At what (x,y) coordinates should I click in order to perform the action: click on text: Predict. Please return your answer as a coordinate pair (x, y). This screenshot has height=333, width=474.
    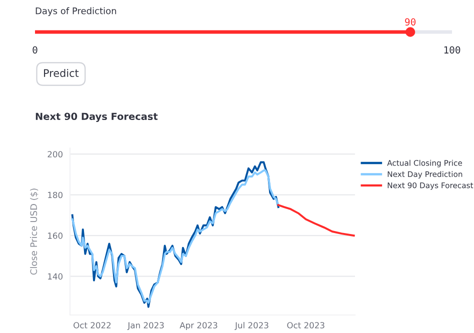
    Looking at the image, I should click on (61, 73).